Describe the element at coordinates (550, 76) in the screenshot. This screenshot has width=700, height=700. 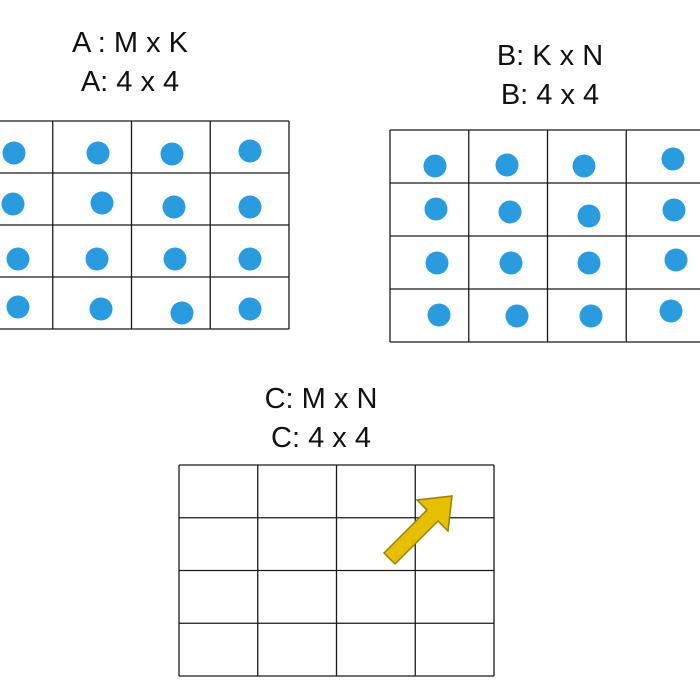
I see `matrix-b-label: B: K x N B: 4 x 4` at that location.